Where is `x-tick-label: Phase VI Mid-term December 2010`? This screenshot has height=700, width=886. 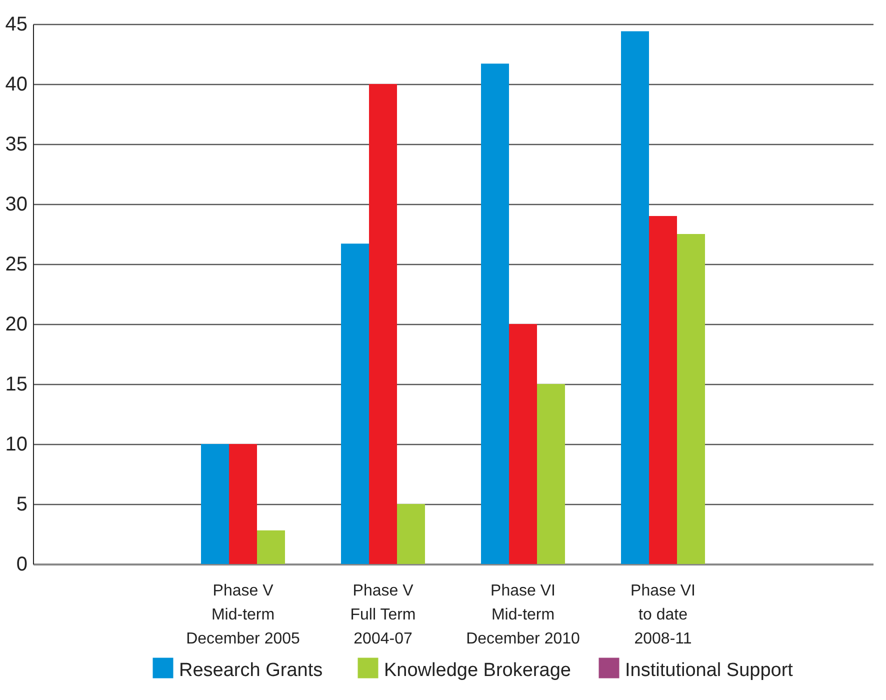
x-tick-label: Phase VI Mid-term December 2010 is located at coordinates (523, 615).